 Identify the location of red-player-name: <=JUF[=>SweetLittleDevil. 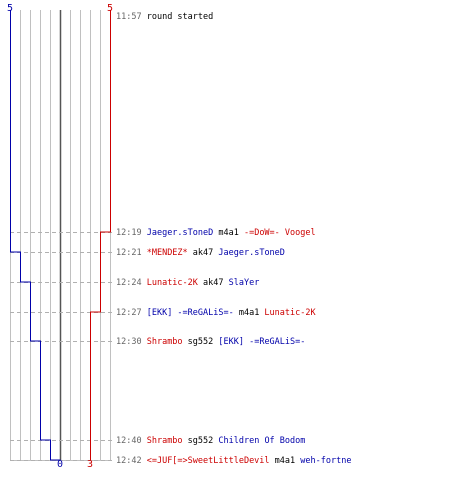
(208, 461).